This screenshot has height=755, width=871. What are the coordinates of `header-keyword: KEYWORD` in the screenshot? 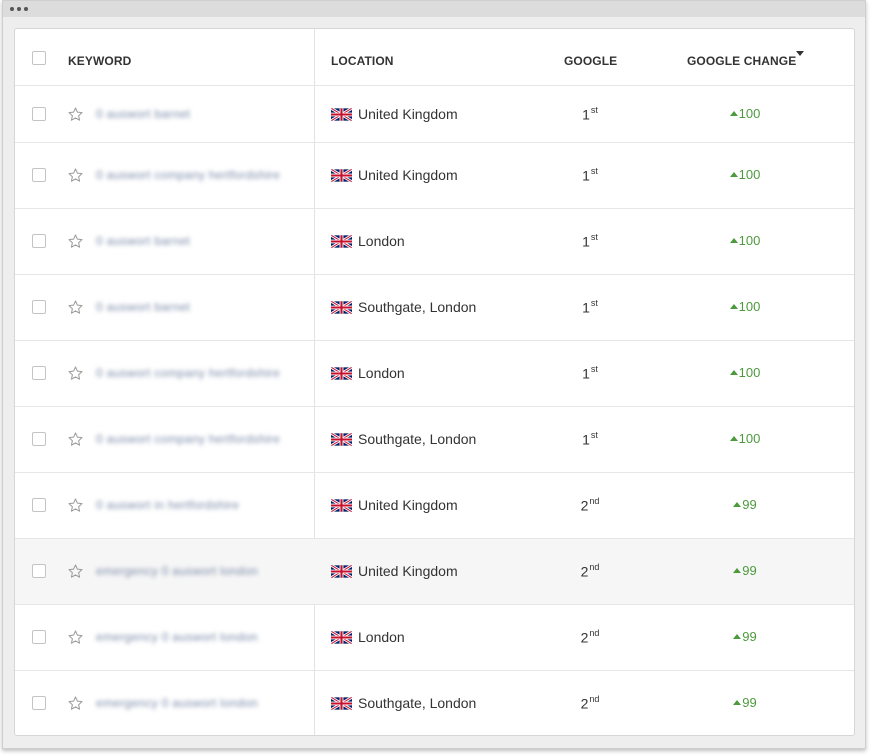 It's located at (100, 61).